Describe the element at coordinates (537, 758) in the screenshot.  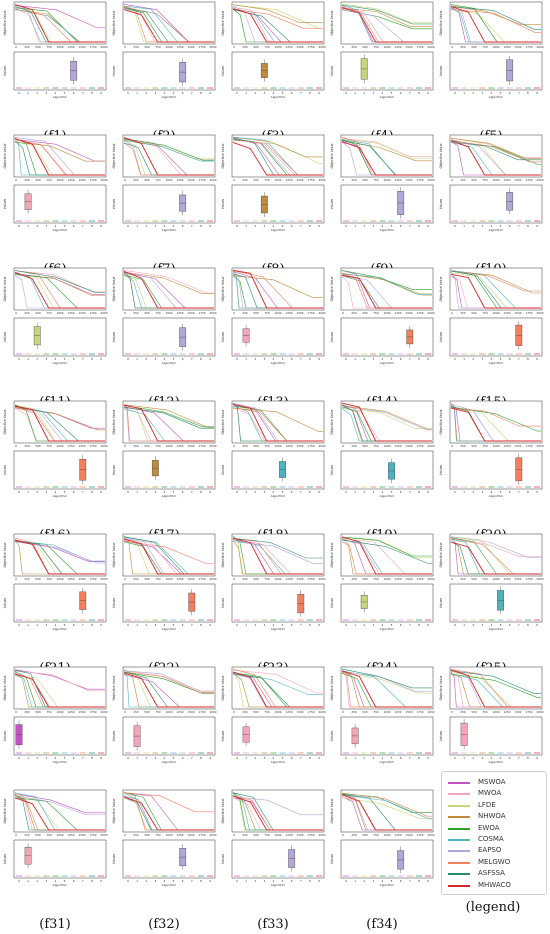
I see `boxplot-xtick: 9` at that location.